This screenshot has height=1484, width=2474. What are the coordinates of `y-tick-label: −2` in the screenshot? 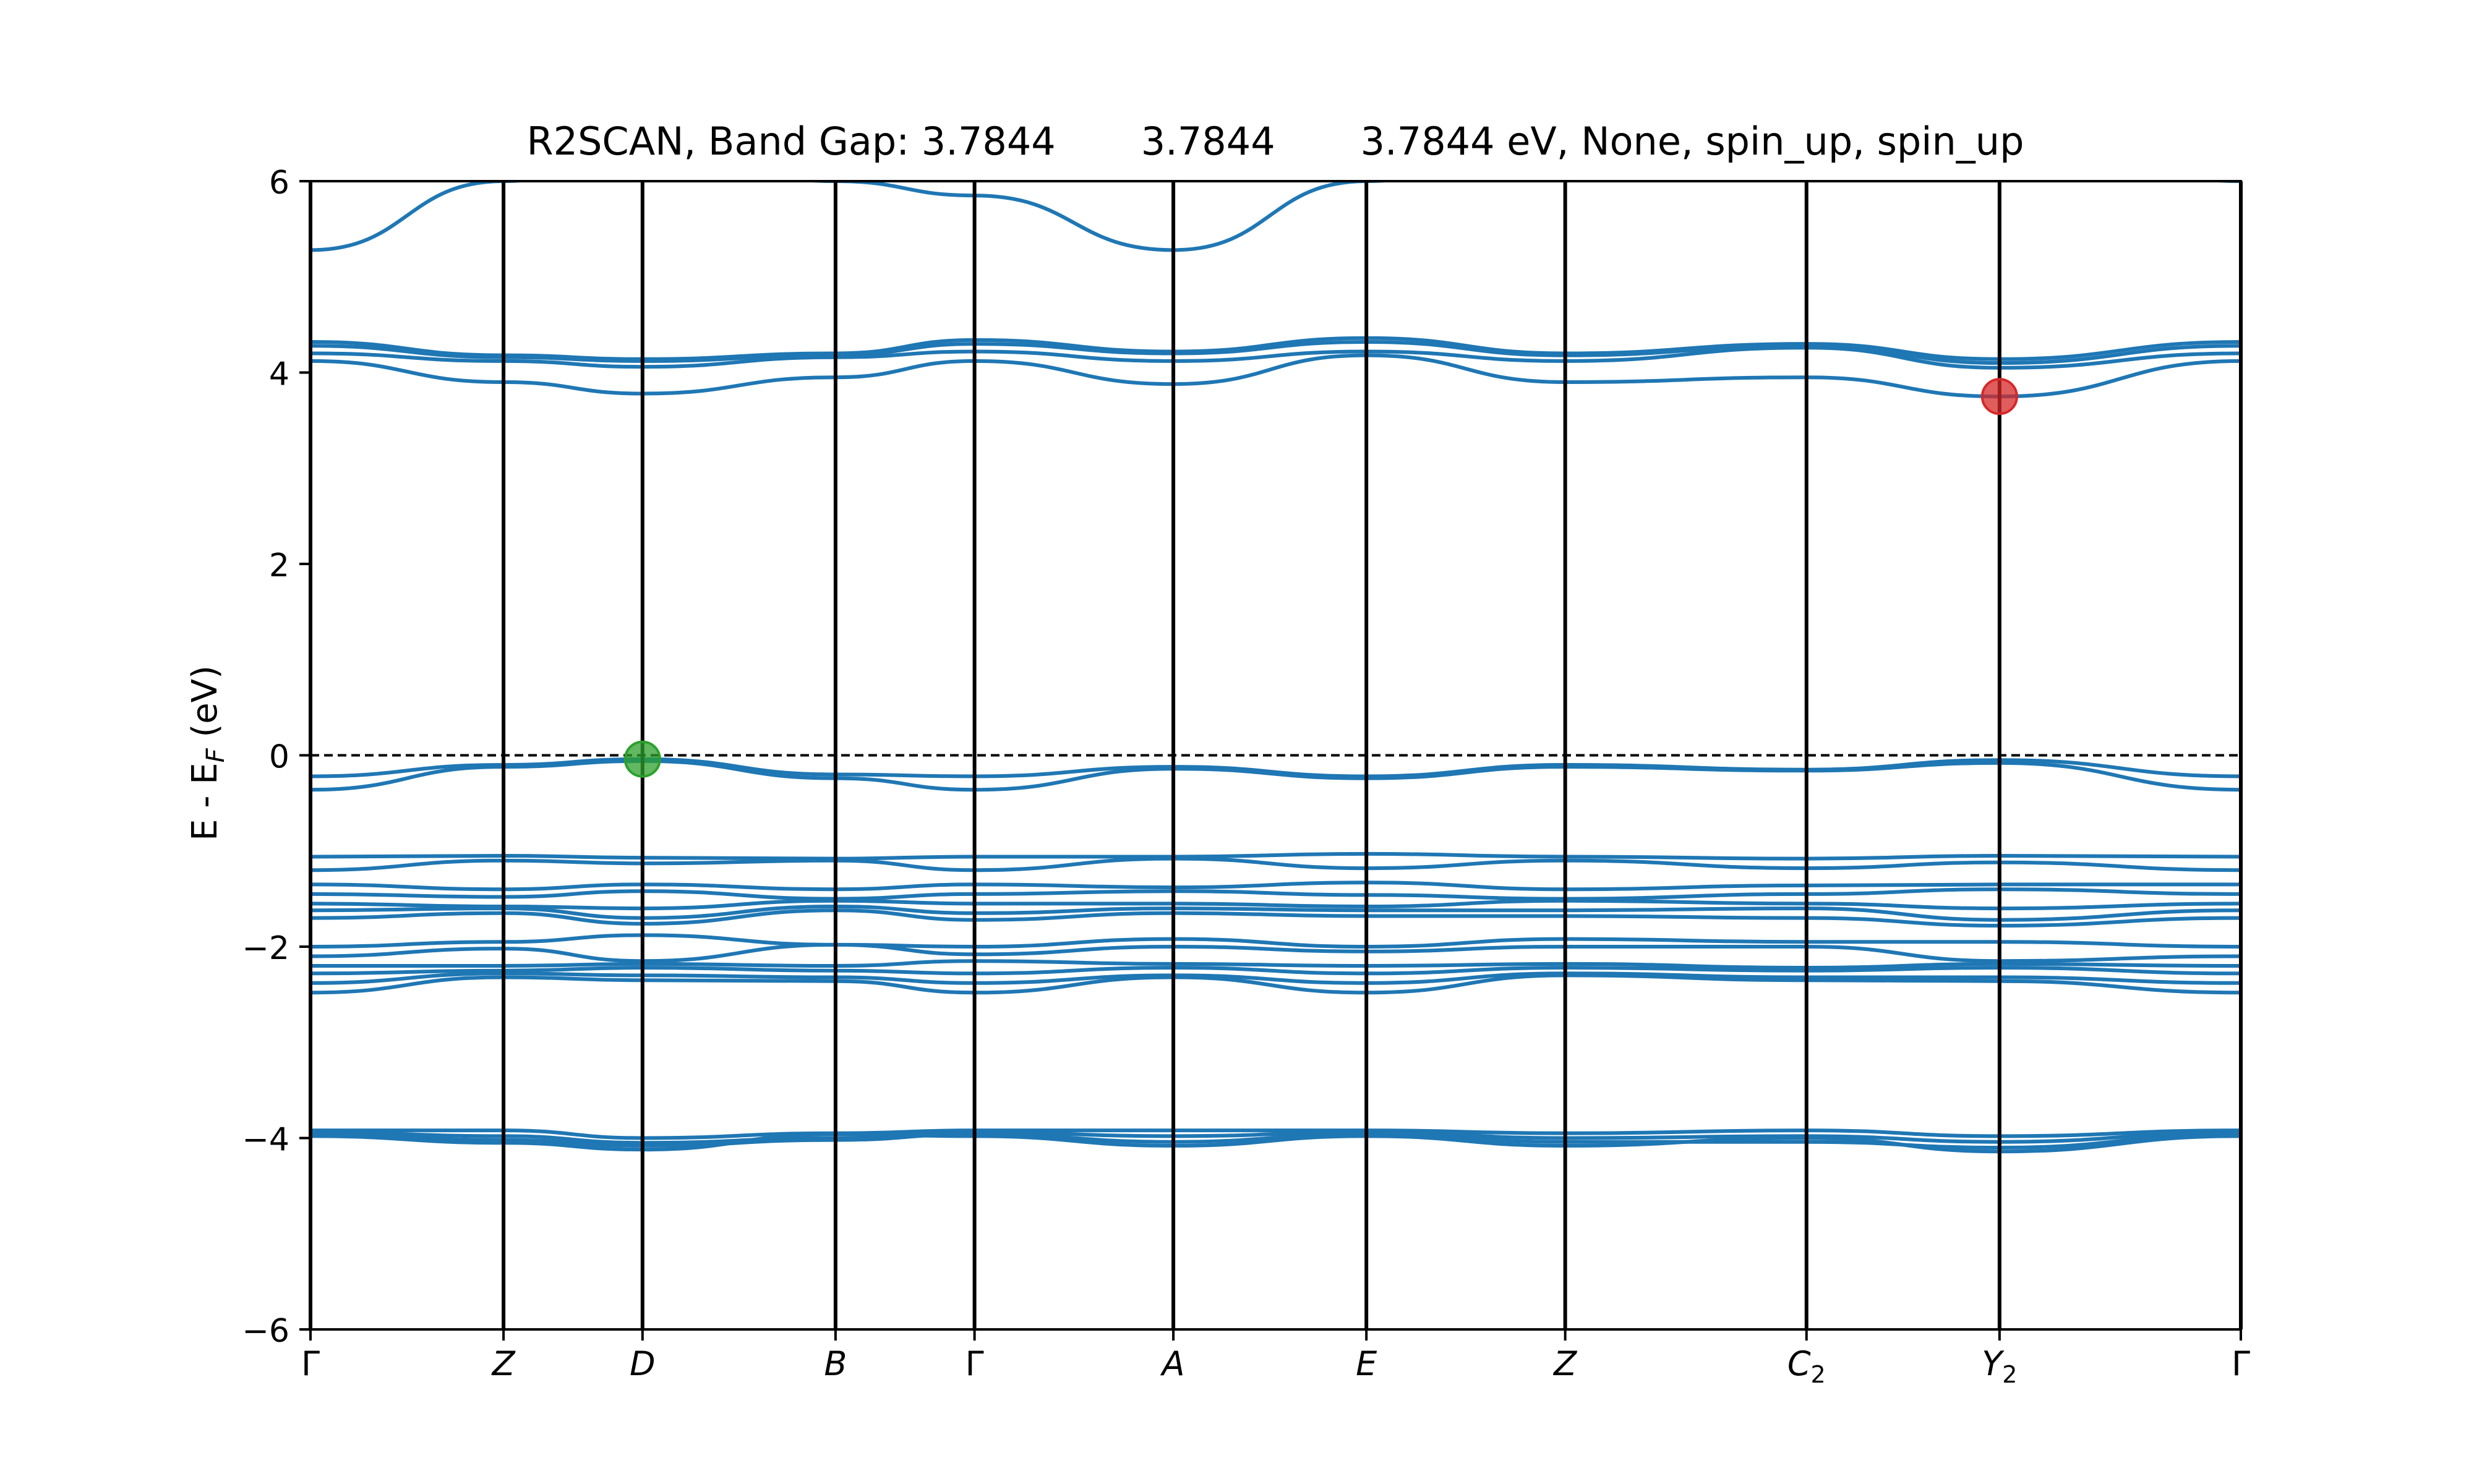 It's located at (265, 948).